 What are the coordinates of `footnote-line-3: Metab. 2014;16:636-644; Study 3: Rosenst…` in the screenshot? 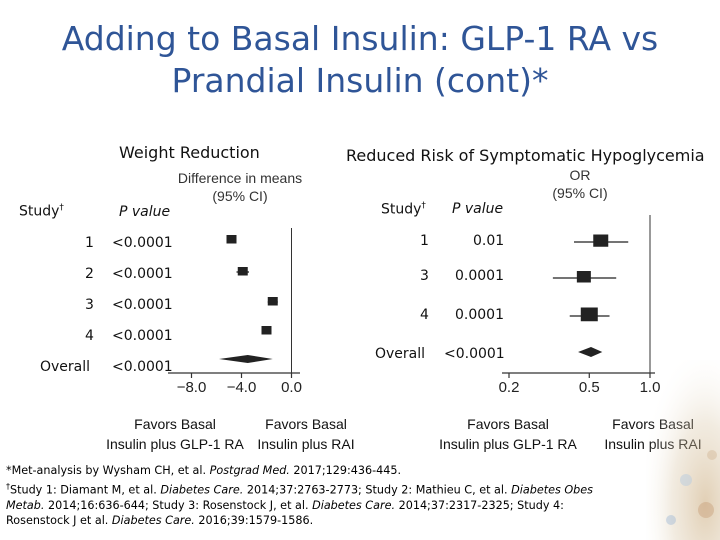 It's located at (285, 505).